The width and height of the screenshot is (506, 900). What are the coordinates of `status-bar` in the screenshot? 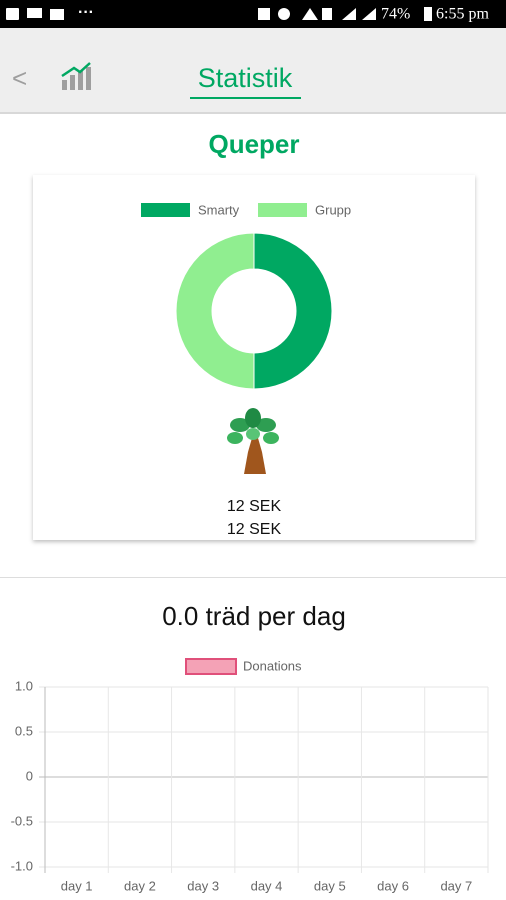 It's located at (253, 14).